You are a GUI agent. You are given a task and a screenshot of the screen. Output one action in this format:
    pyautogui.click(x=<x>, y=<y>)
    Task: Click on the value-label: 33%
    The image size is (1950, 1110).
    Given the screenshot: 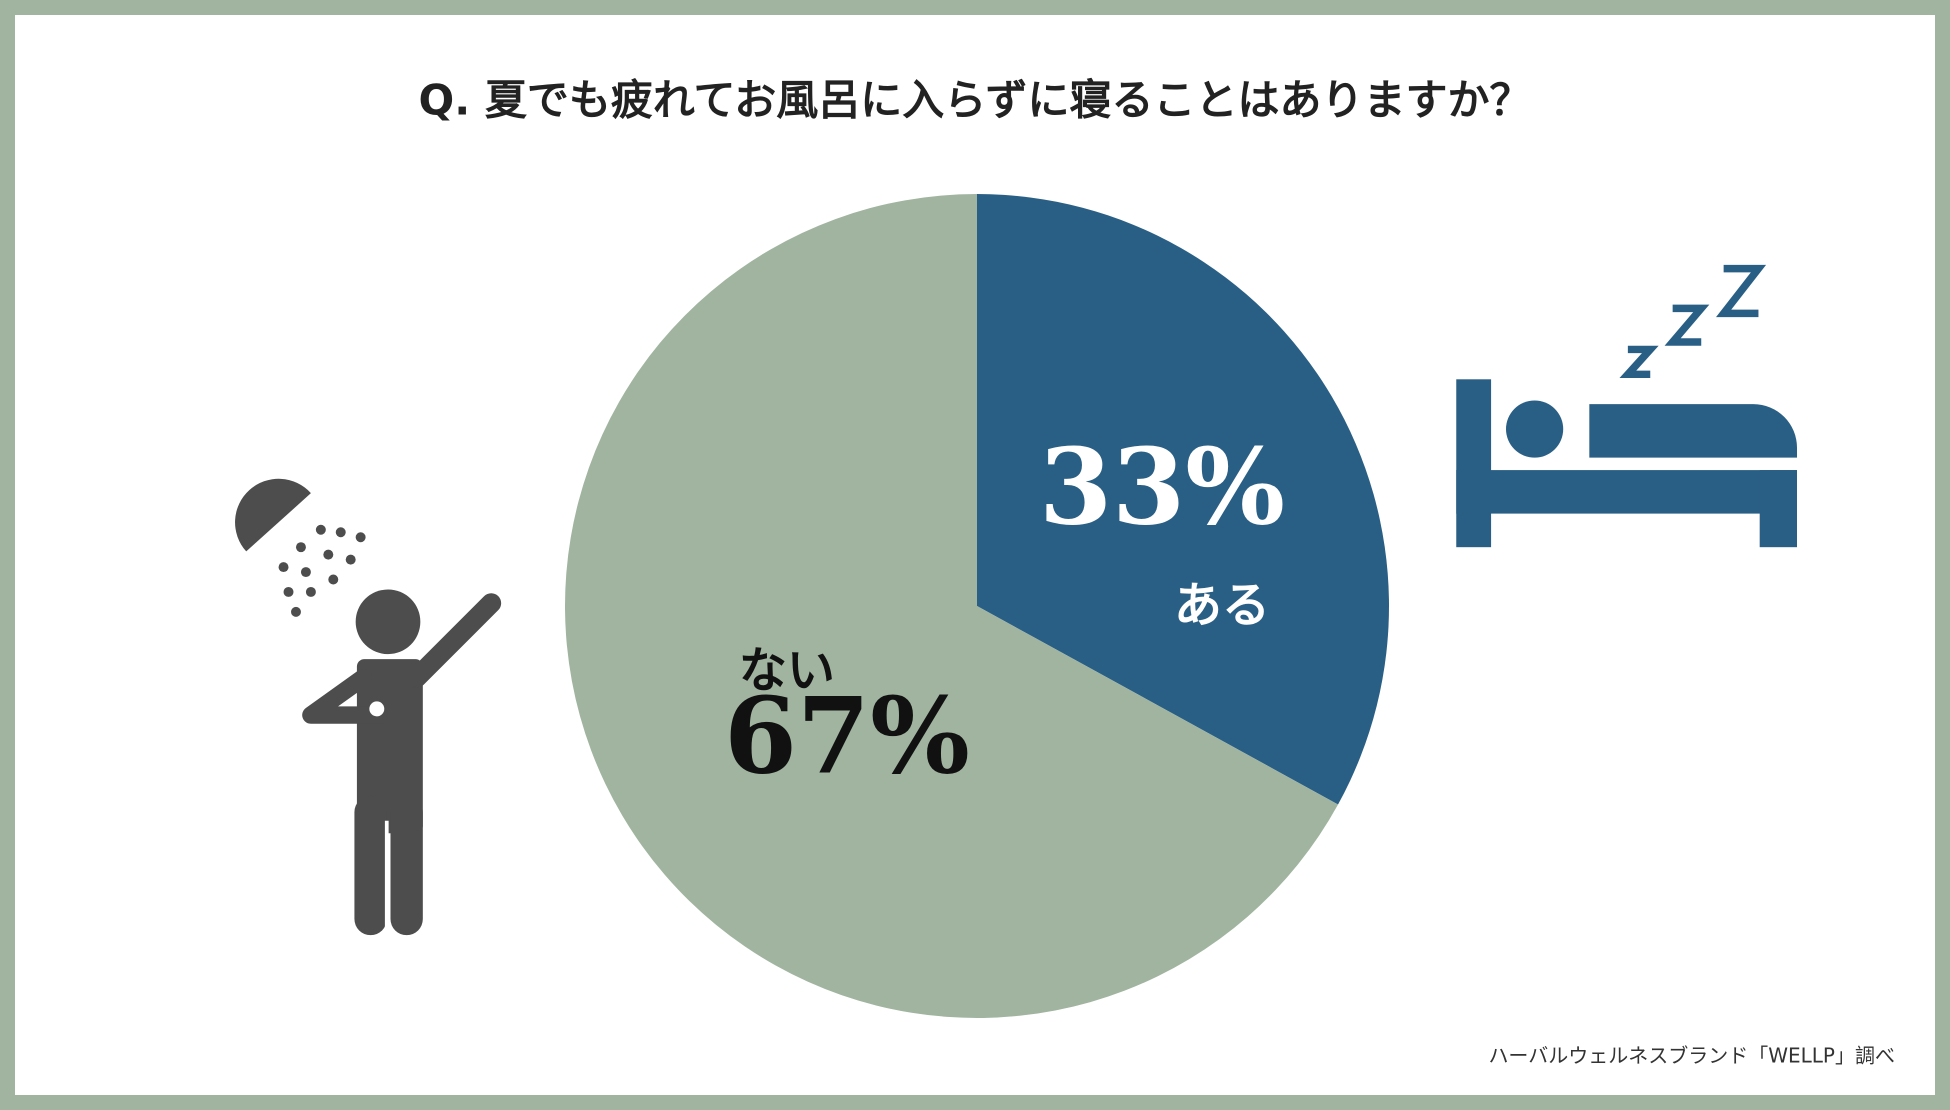 What is the action you would take?
    pyautogui.click(x=1162, y=487)
    